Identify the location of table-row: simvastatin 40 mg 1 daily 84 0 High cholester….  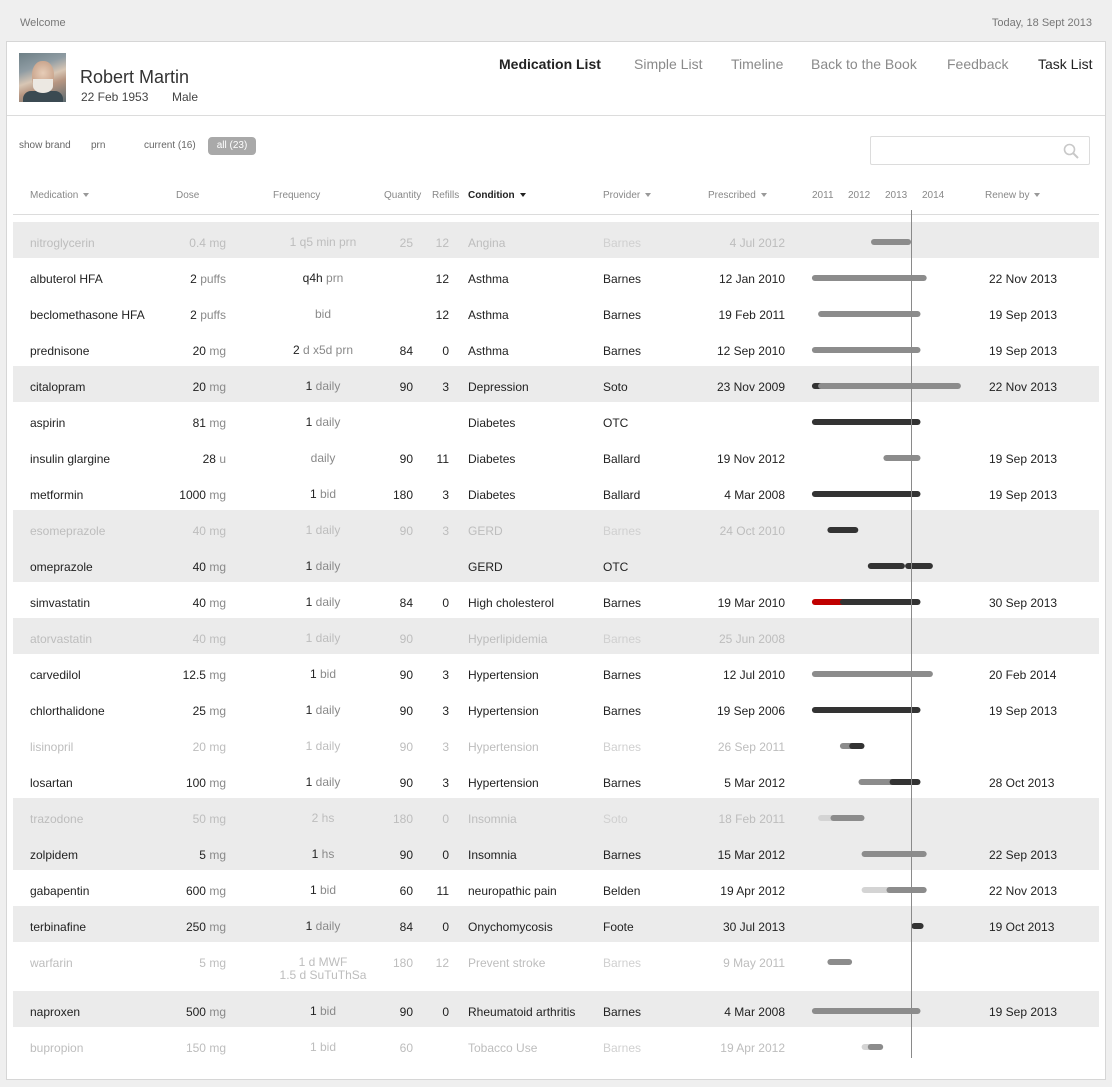
(556, 600).